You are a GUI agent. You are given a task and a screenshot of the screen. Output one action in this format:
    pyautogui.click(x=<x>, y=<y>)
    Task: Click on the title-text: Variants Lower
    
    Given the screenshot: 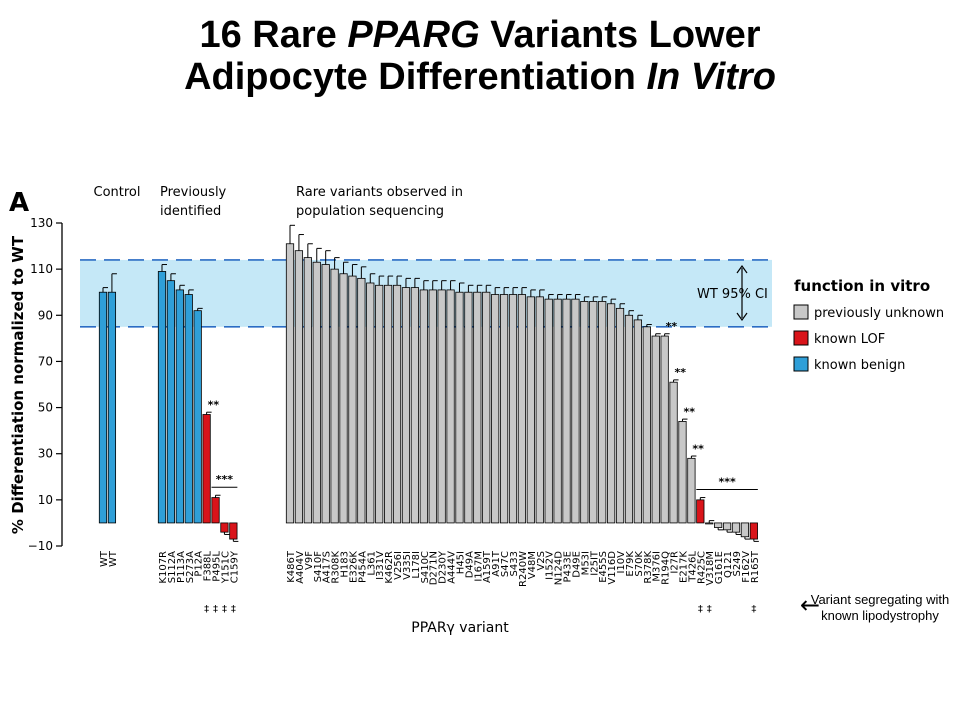 What is the action you would take?
    pyautogui.click(x=620, y=35)
    